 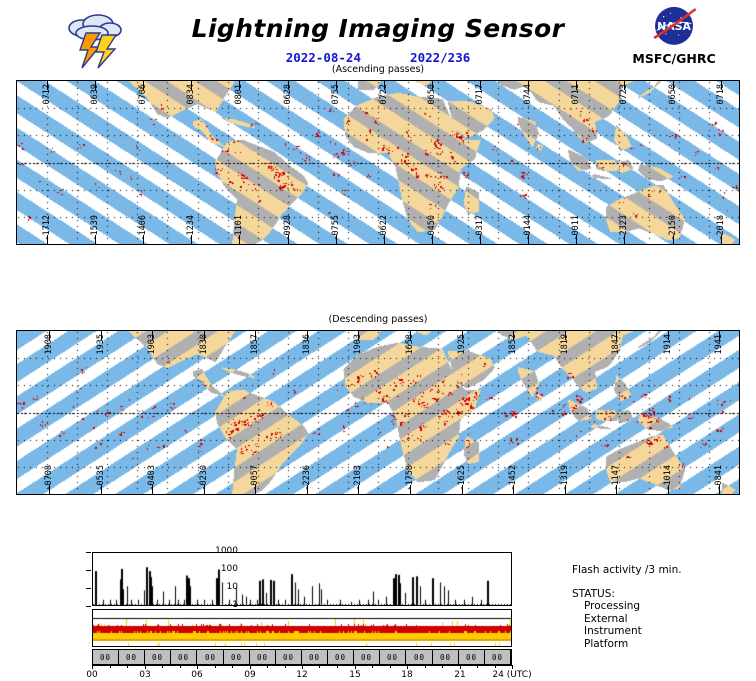 What do you see at coordinates (302, 675) in the screenshot?
I see `x-axis-tick-label: 12` at bounding box center [302, 675].